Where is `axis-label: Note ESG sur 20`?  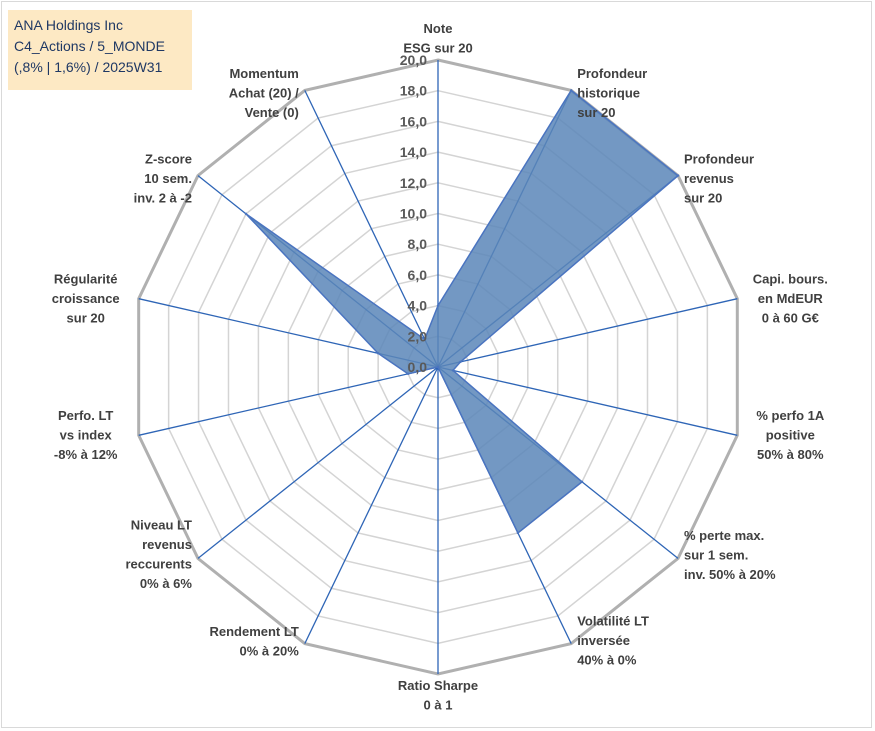
axis-label: Note ESG sur 20 is located at coordinates (437, 38).